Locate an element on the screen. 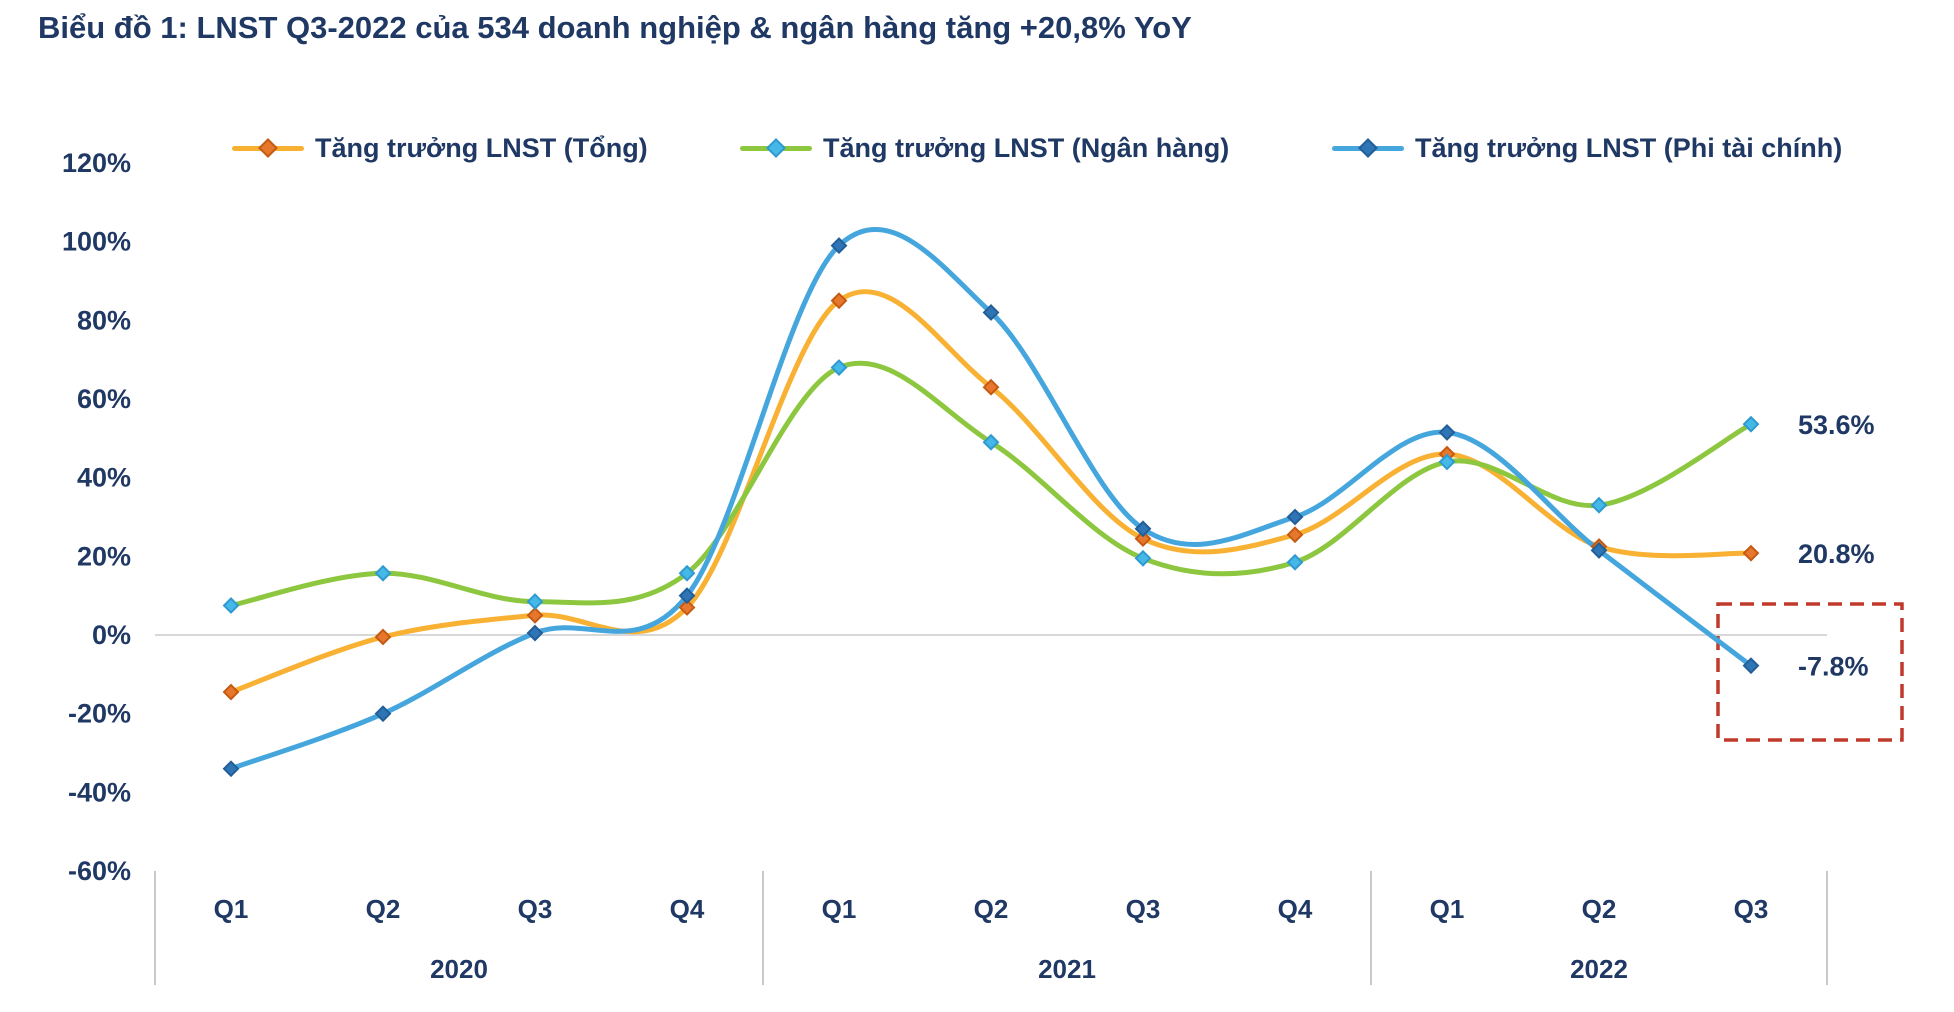  end-value-label: 53.6% is located at coordinates (1836, 425).